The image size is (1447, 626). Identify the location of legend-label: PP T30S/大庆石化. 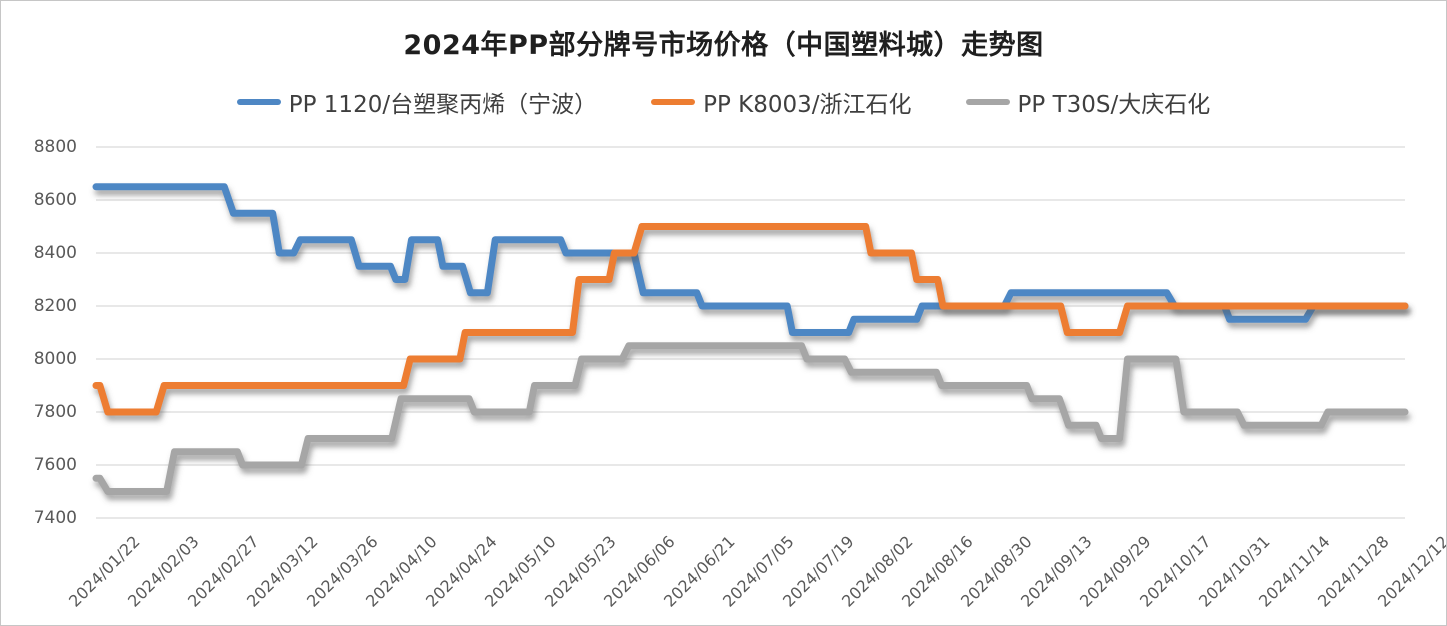
(1114, 105).